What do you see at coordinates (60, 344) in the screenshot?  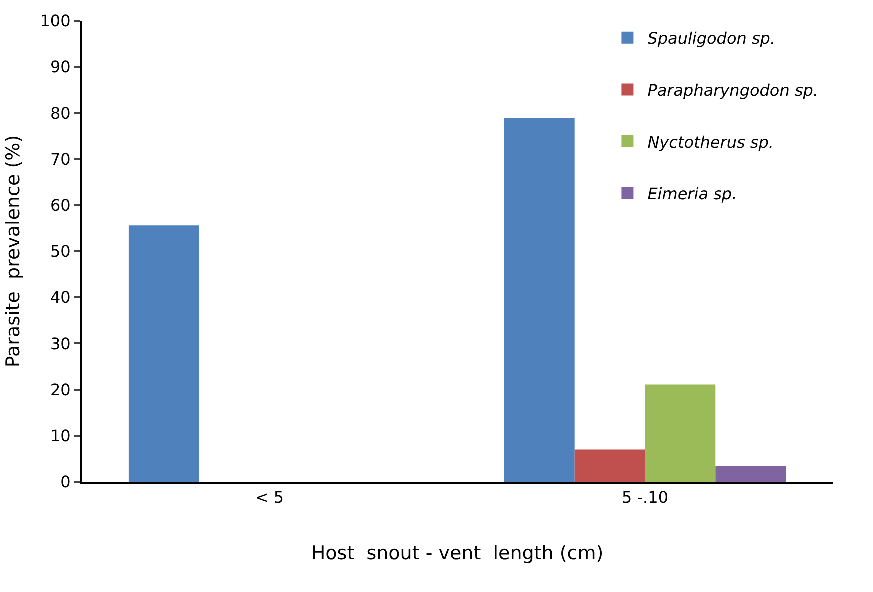 I see `y-tick-label: 30` at bounding box center [60, 344].